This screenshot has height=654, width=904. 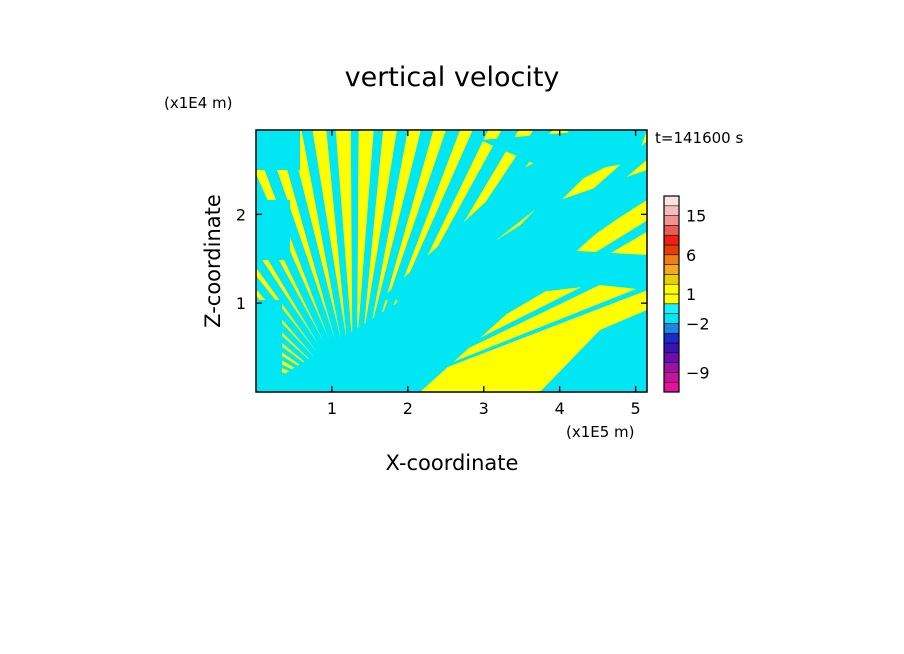 What do you see at coordinates (696, 216) in the screenshot?
I see `colorbar-tick-label: 15` at bounding box center [696, 216].